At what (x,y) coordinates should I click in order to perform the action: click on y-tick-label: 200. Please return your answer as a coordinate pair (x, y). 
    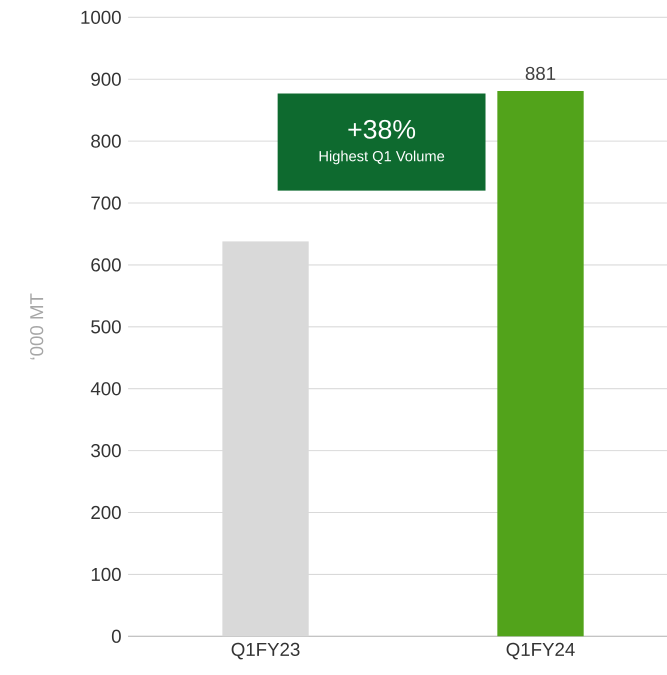
    Looking at the image, I should click on (106, 513).